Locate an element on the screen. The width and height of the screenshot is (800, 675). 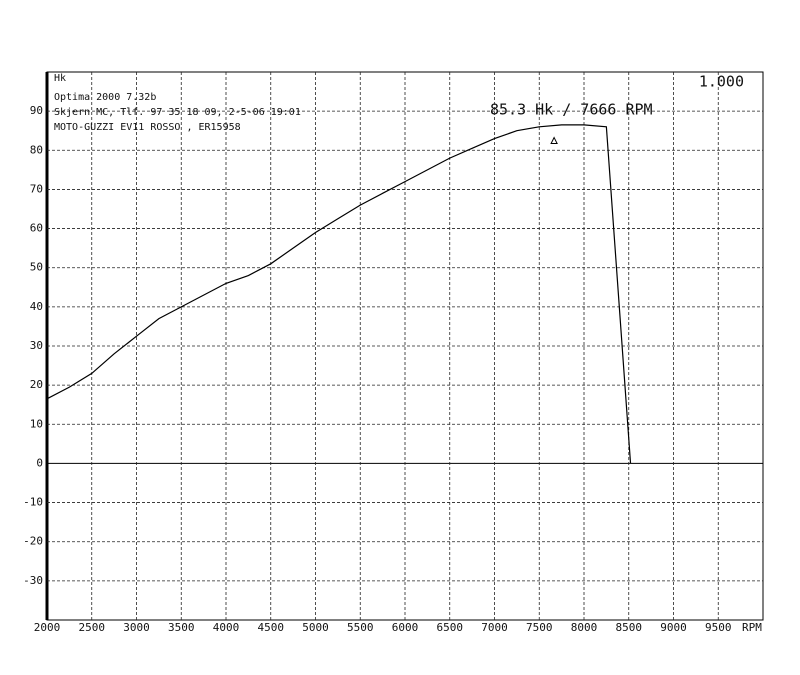
x-axis-label: RPM is located at coordinates (752, 627).